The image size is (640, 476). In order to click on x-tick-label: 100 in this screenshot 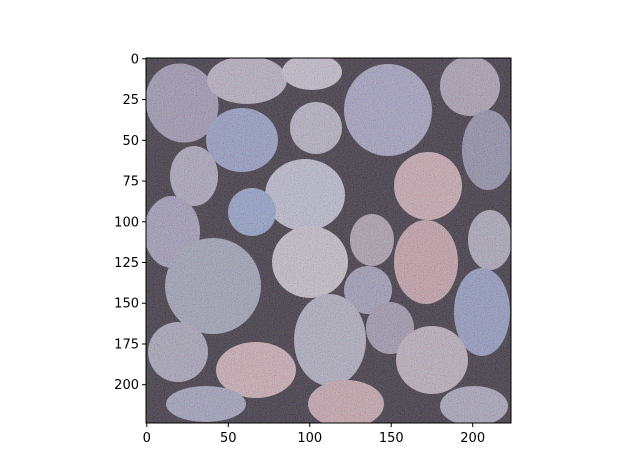, I will do `click(309, 438)`.